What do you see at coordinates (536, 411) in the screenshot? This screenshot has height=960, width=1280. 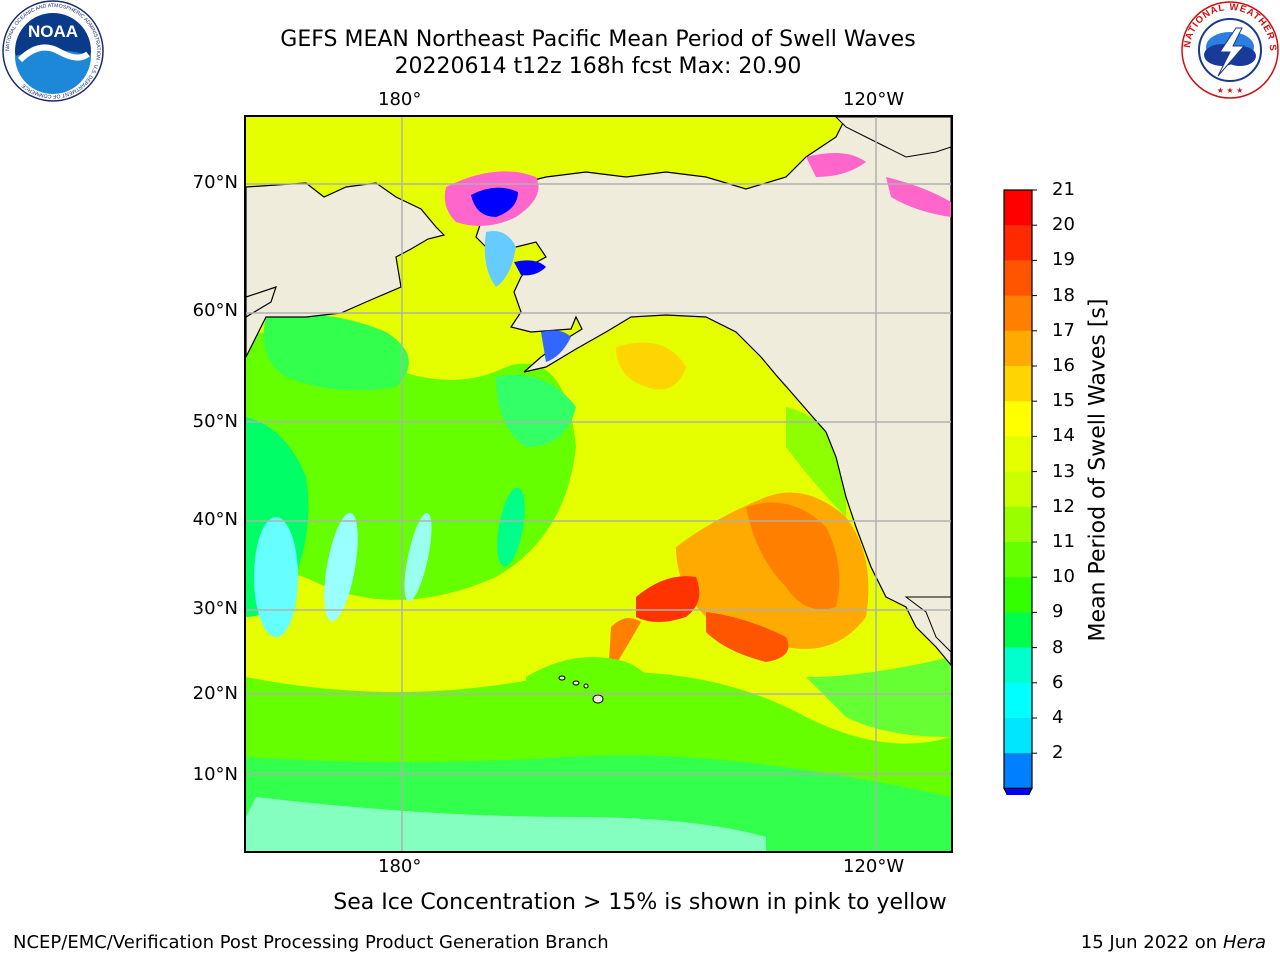 I see `field-green-central` at bounding box center [536, 411].